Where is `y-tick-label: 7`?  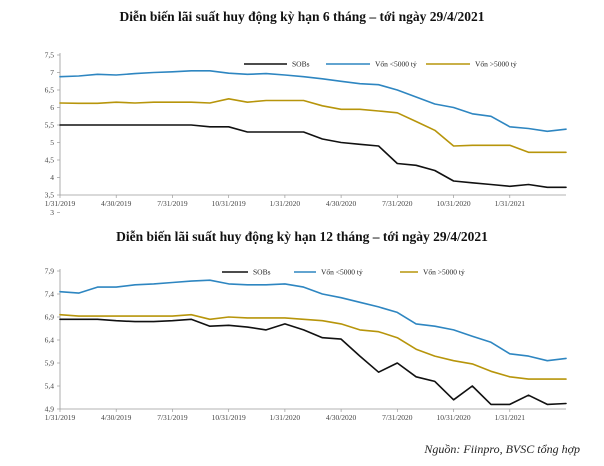
y-tick-label: 7 is located at coordinates (52, 72).